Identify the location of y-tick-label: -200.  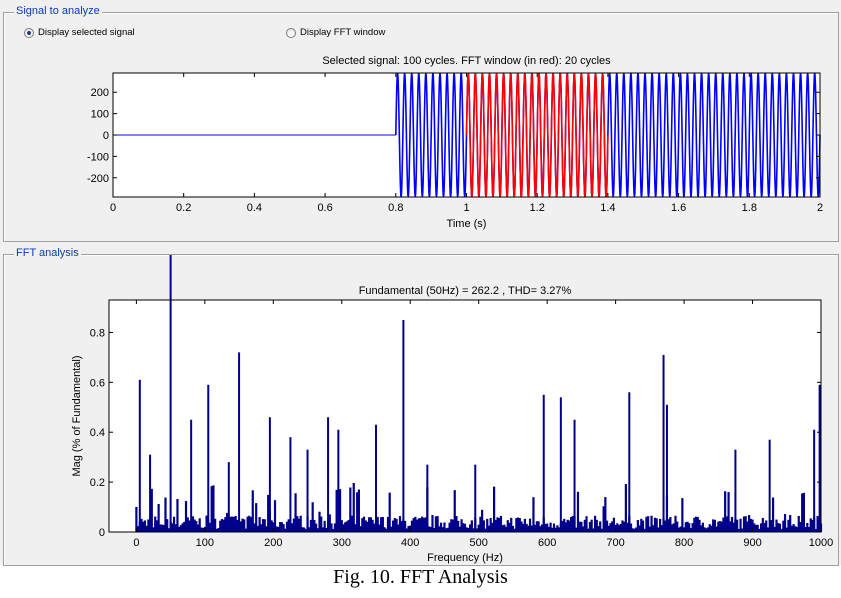
(98, 179).